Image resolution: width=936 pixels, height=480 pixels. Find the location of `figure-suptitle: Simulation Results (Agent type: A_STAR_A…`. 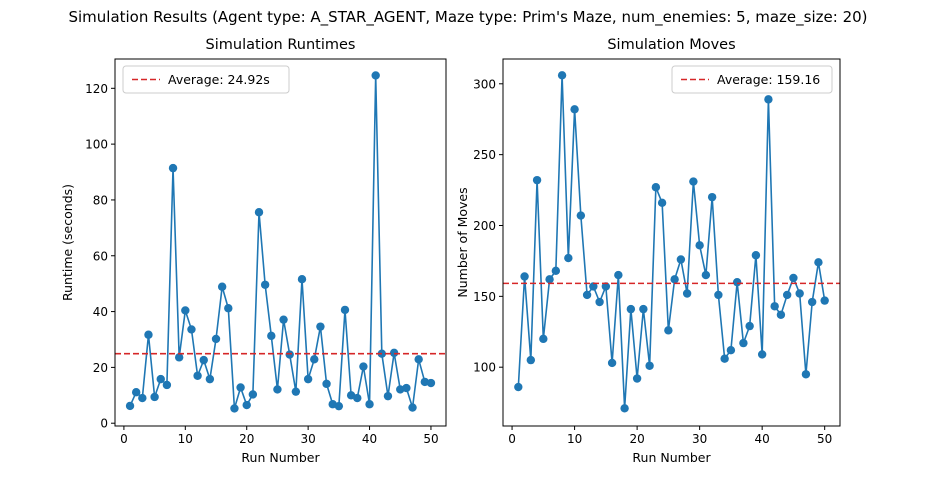

figure-suptitle: Simulation Results (Agent type: A_STAR_A… is located at coordinates (467, 17).